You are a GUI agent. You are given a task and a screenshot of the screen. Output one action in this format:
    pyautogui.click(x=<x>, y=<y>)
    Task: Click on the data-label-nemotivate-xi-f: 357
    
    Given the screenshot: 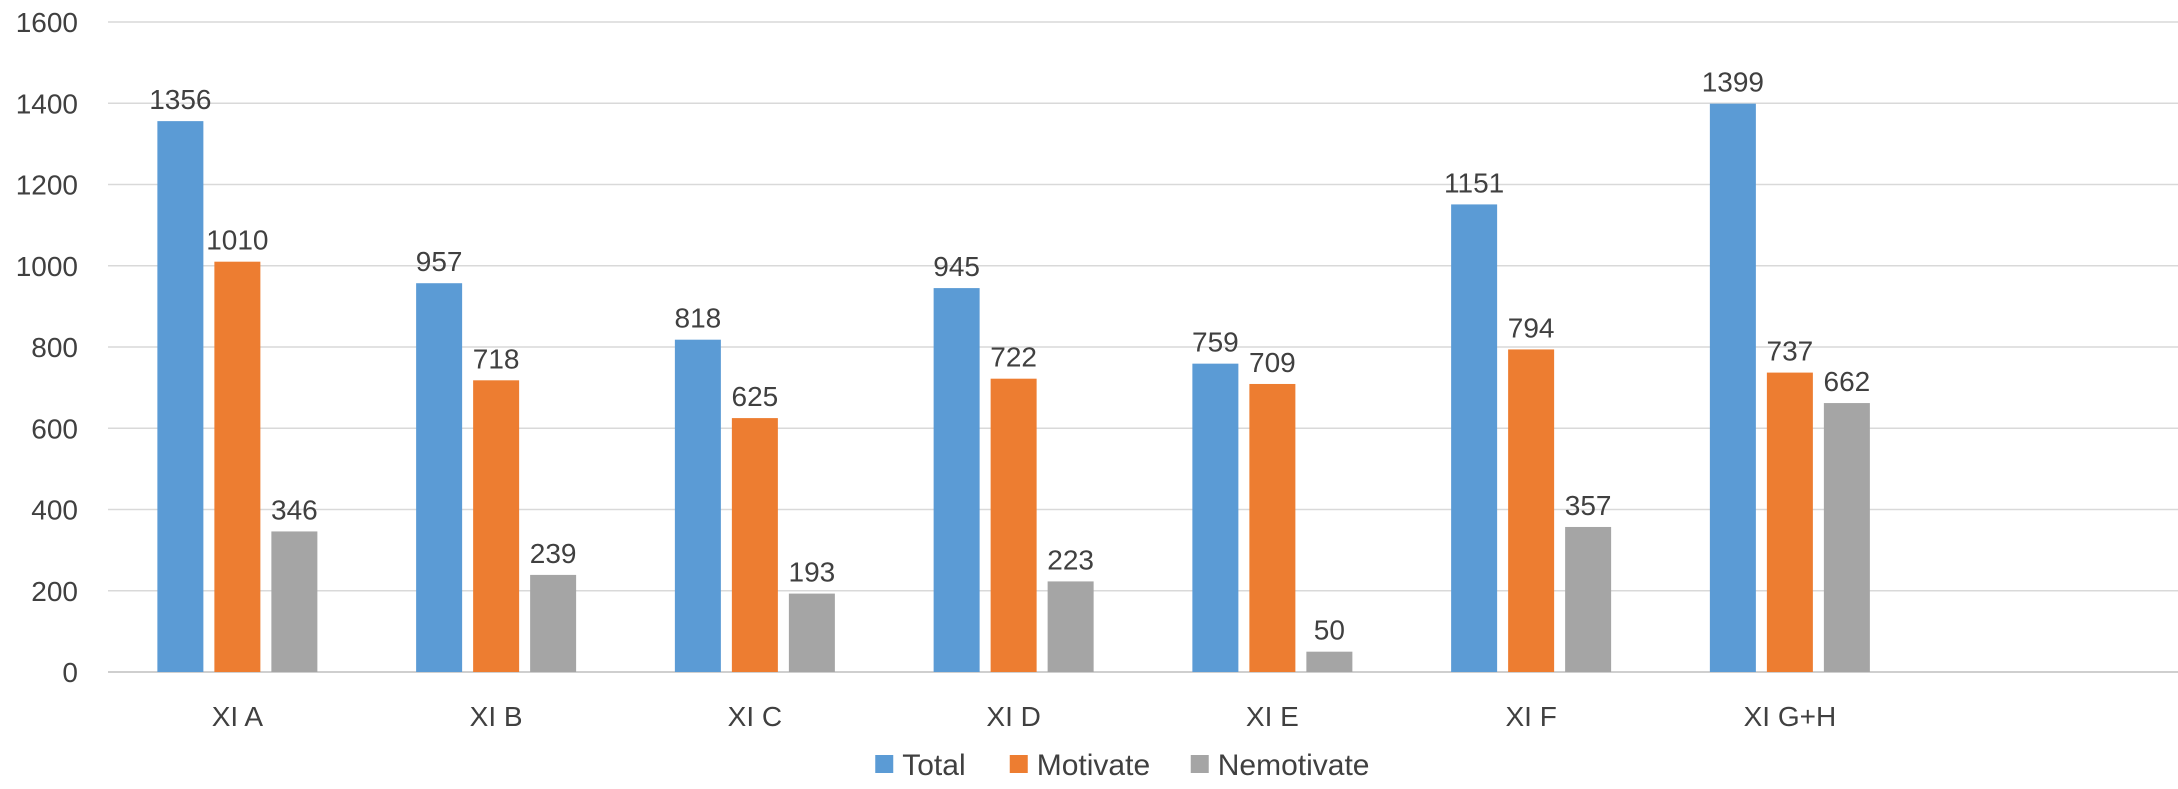 What is the action you would take?
    pyautogui.click(x=1588, y=505)
    